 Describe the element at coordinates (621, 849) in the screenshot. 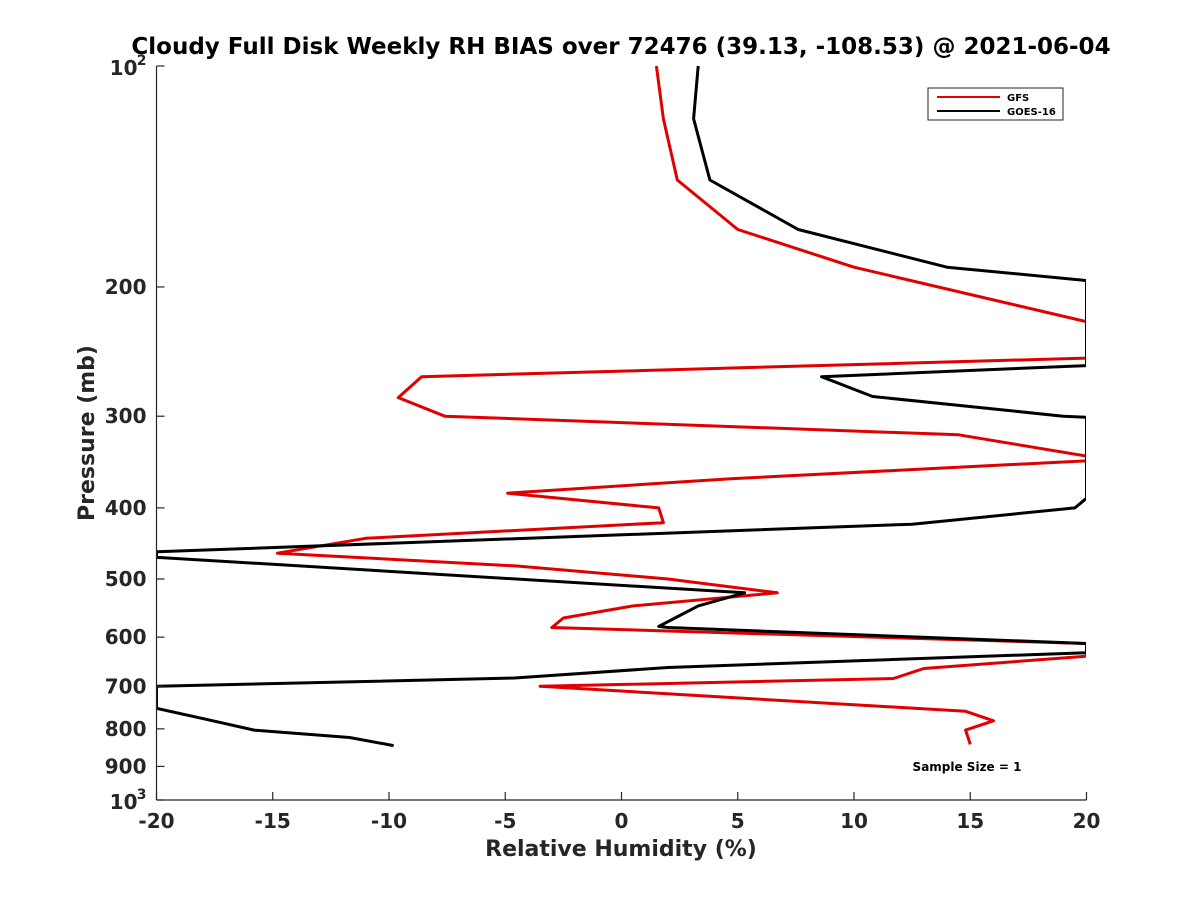

I see `x-axis-title: Relative Humidity (%)` at that location.